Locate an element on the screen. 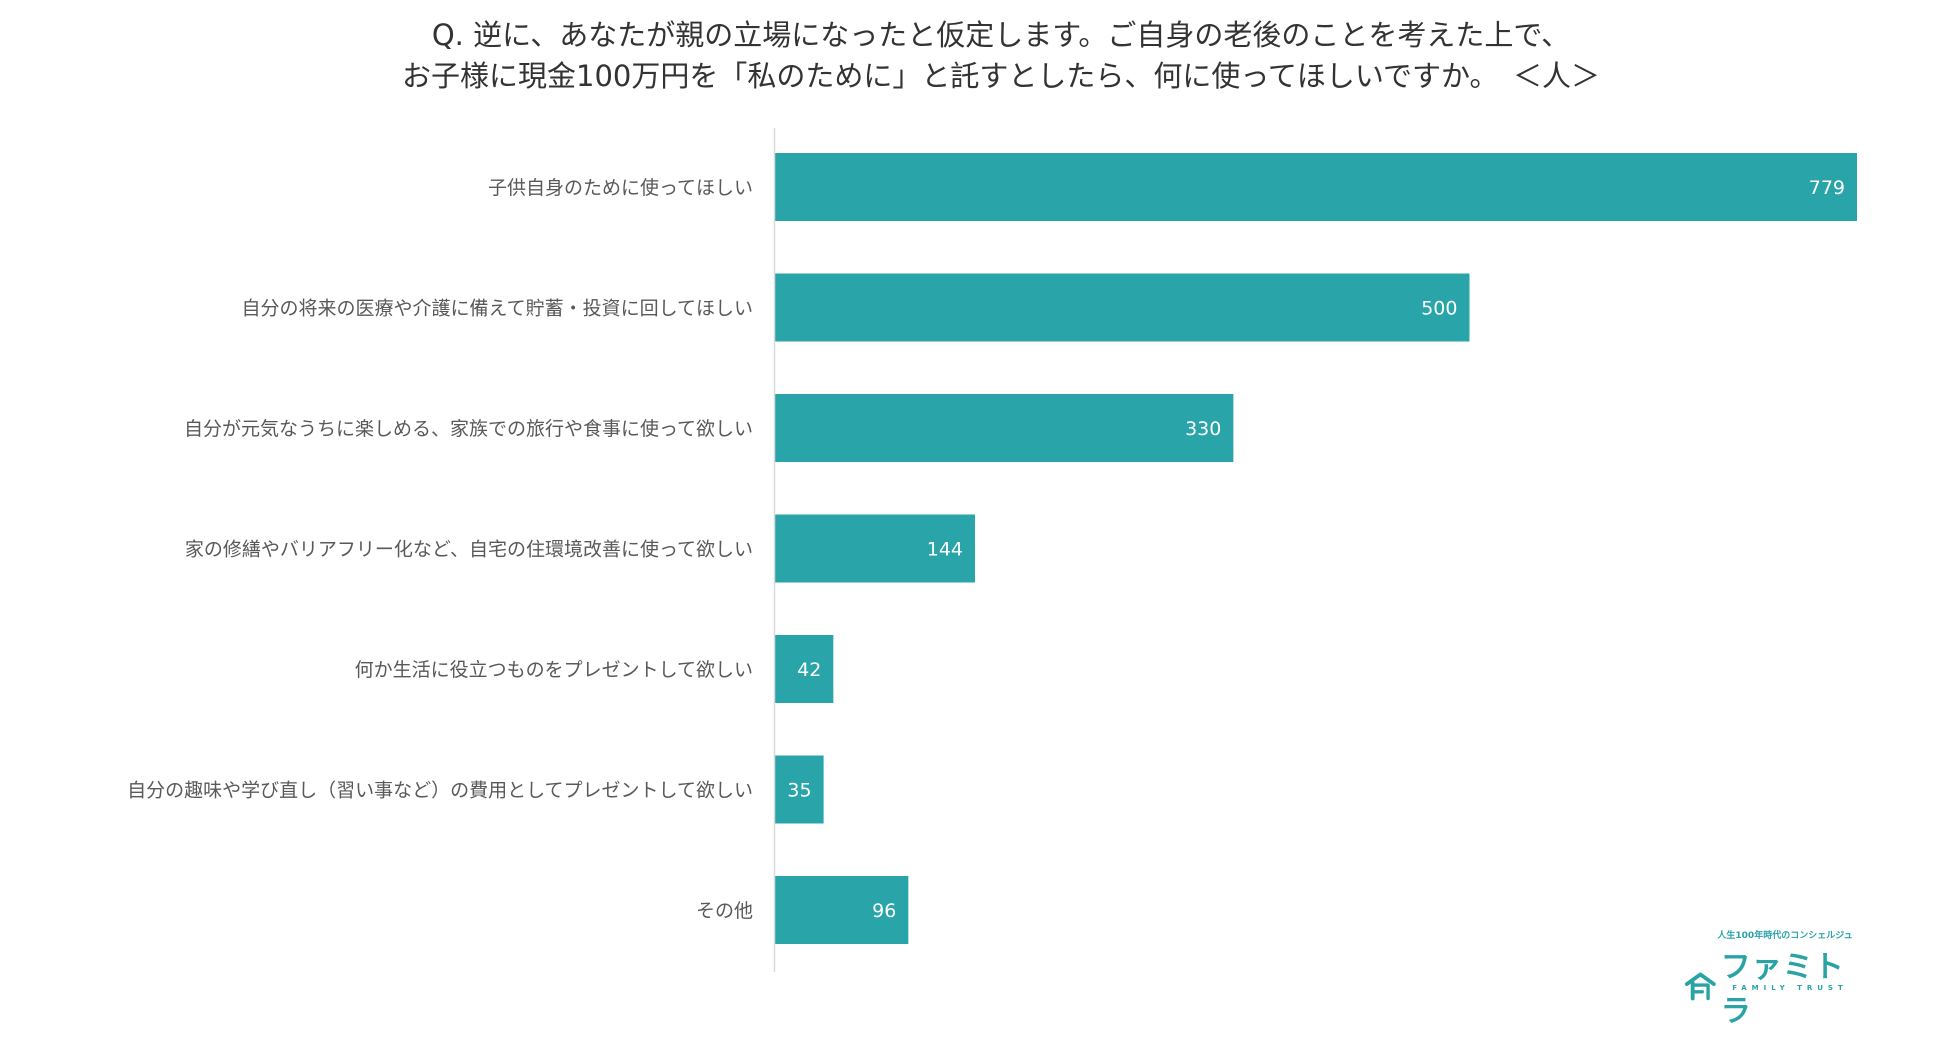  logo-name: ファミトラ is located at coordinates (1782, 989).